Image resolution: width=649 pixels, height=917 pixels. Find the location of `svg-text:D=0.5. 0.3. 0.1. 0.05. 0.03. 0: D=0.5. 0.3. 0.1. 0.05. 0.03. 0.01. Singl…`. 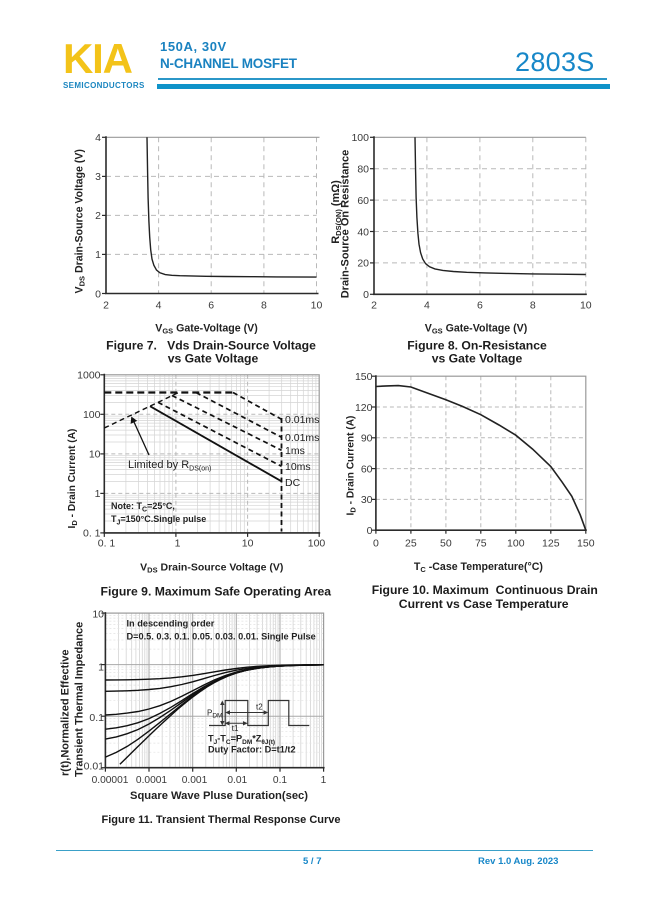

svg-text:D=0.5. 0.3. 0.1. 0.05. 0.03. 0: D=0.5. 0.3. 0.1. 0.05. 0.03. 0.01. Singl… is located at coordinates (221, 636).